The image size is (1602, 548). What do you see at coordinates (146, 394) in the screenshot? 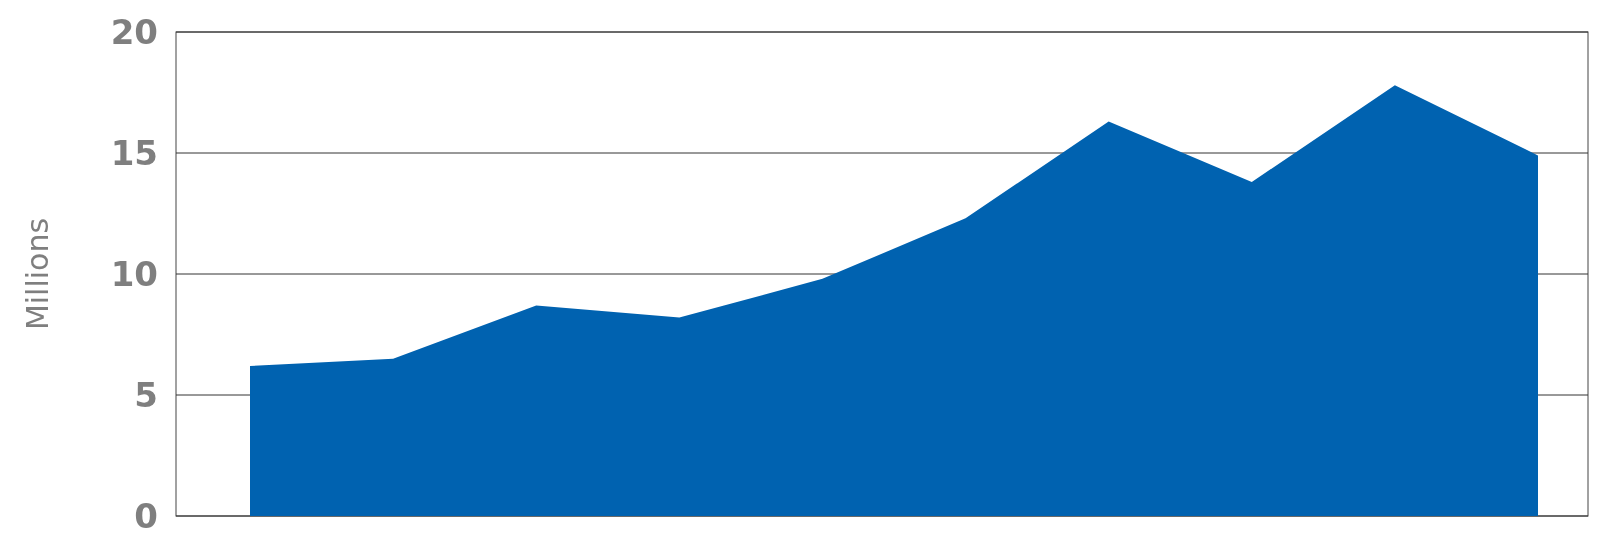
I see `y-tick-label: 5` at bounding box center [146, 394].